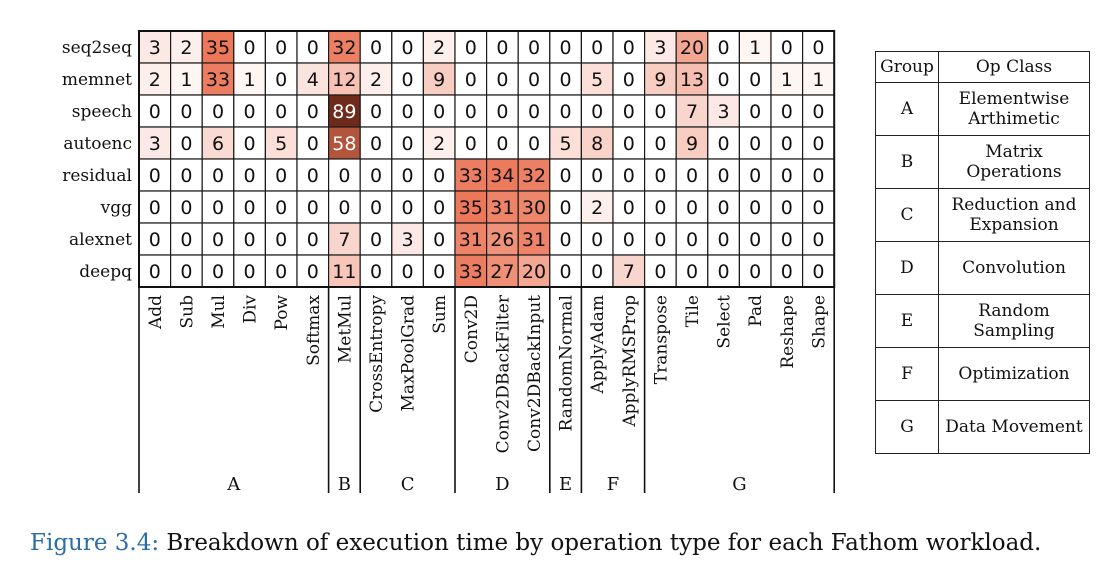 The width and height of the screenshot is (1119, 588). What do you see at coordinates (282, 313) in the screenshot?
I see `column-label: Pow` at bounding box center [282, 313].